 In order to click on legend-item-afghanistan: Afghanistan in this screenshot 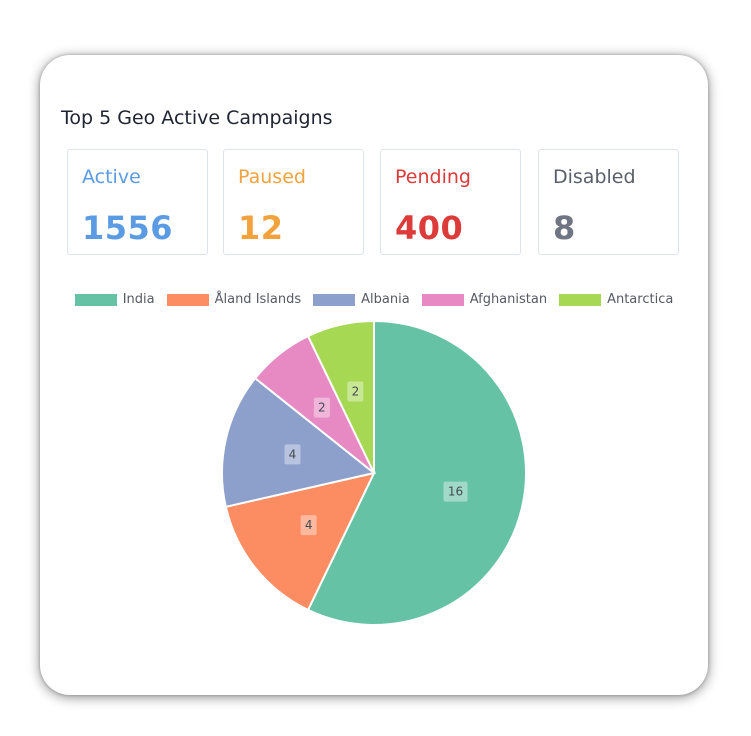, I will do `click(484, 299)`.